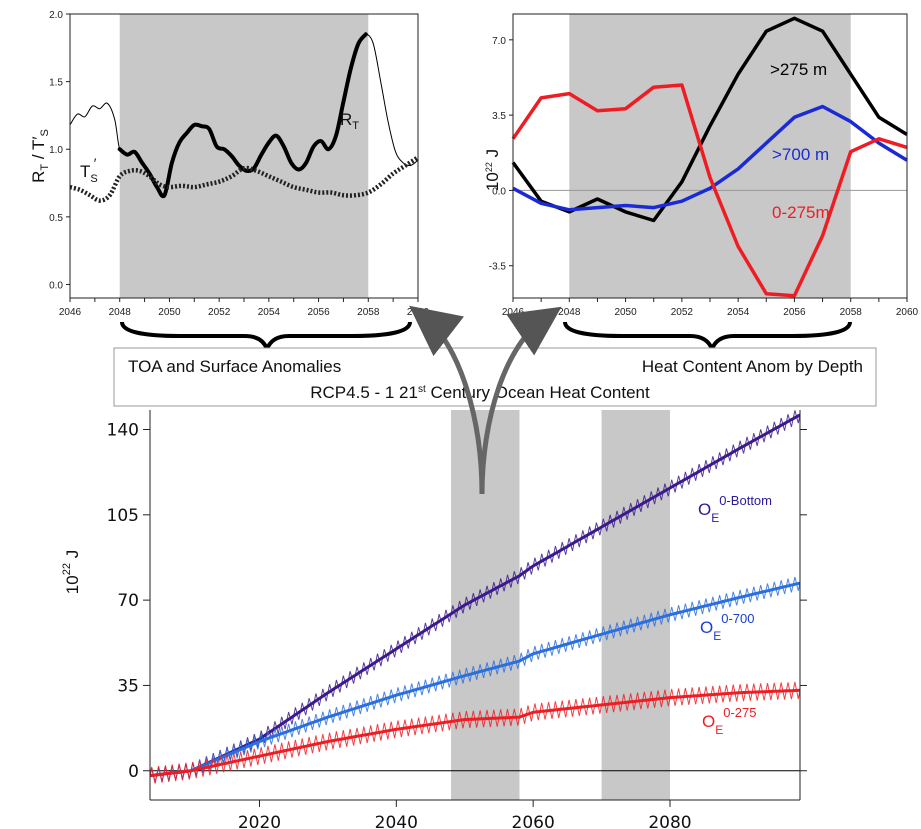 This screenshot has height=829, width=921. I want to click on ohc-label-700: OE0-700, so click(727, 627).